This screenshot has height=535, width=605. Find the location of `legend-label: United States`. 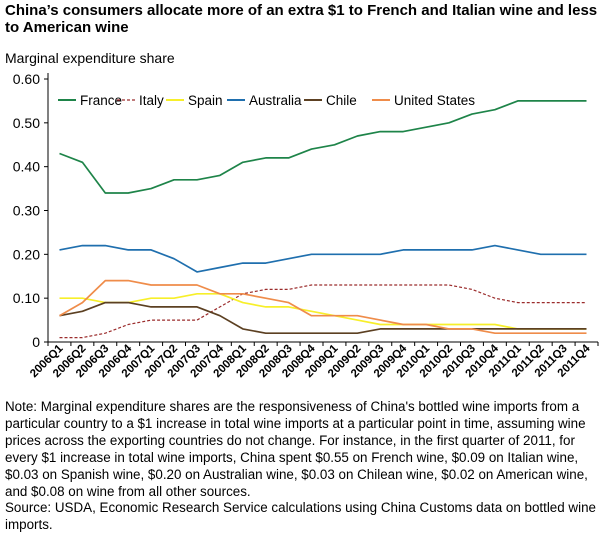

legend-label: United States is located at coordinates (434, 100).